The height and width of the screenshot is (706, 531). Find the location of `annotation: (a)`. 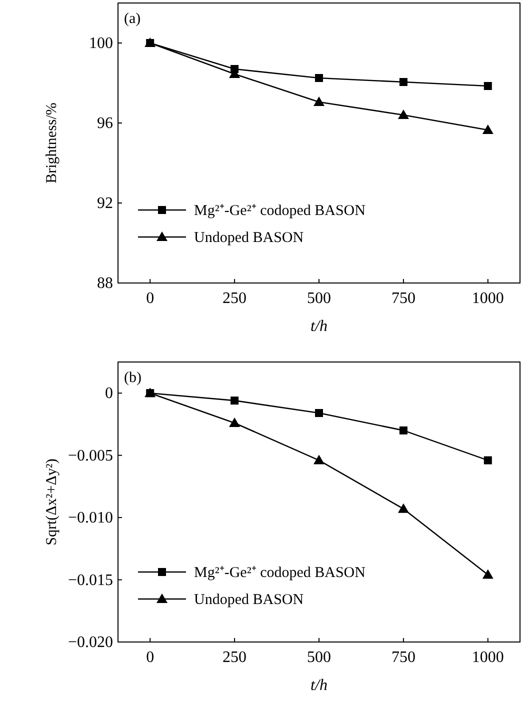

annotation: (a) is located at coordinates (132, 19).